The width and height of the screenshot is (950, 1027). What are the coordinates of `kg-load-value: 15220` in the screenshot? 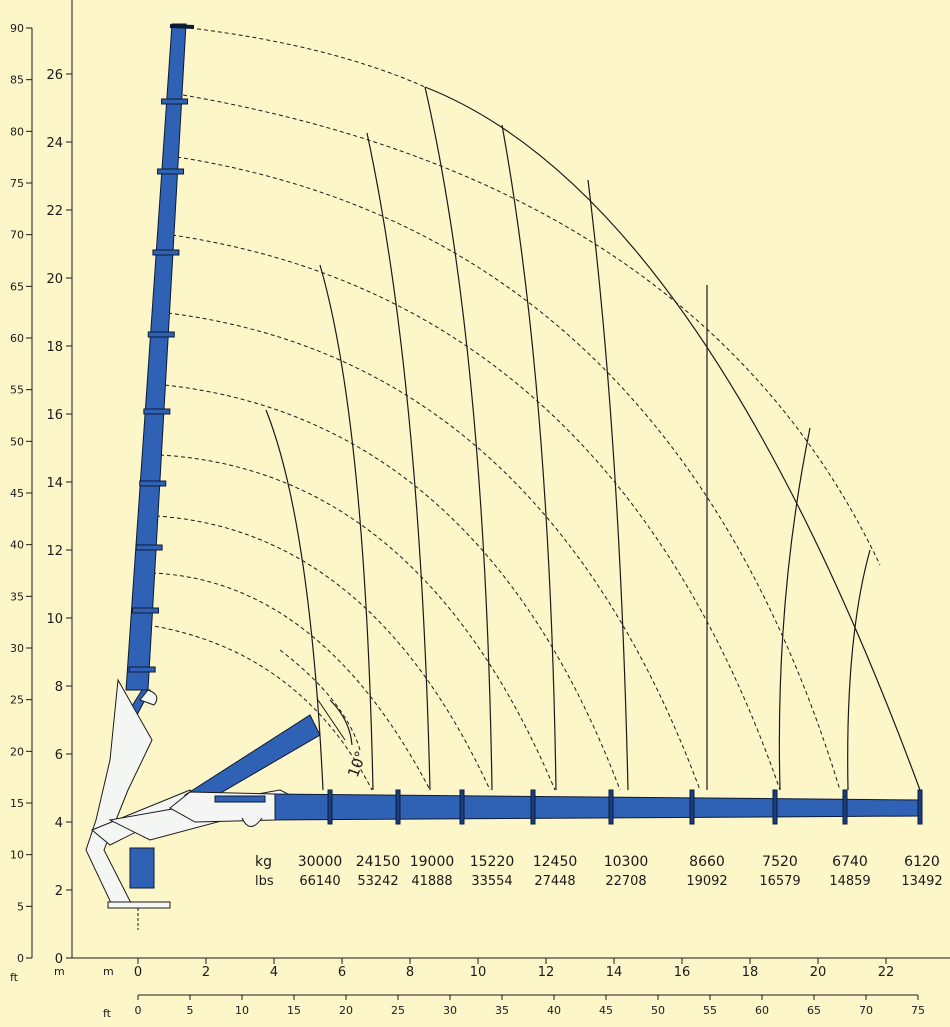 It's located at (492, 862).